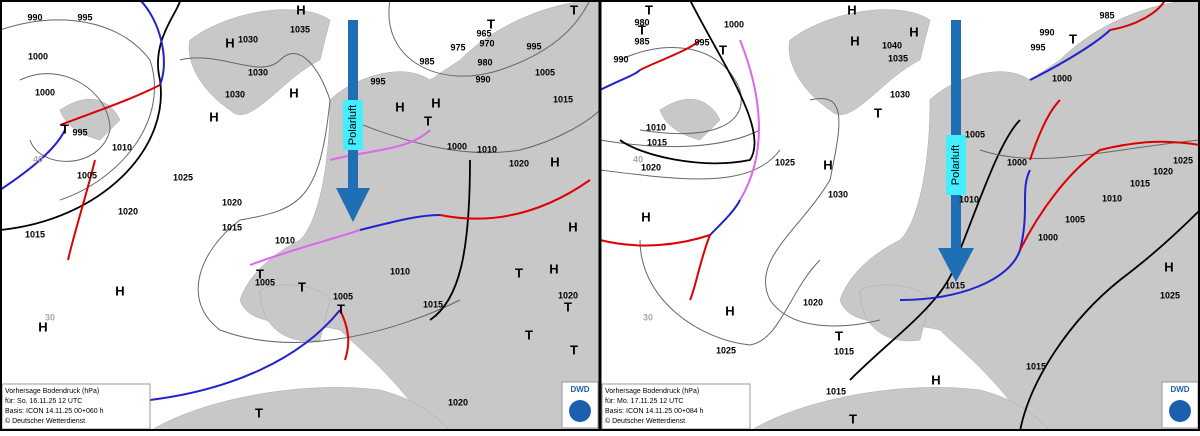 This screenshot has width=1200, height=436. What do you see at coordinates (457, 47) in the screenshot?
I see `isobar-label: 975` at bounding box center [457, 47].